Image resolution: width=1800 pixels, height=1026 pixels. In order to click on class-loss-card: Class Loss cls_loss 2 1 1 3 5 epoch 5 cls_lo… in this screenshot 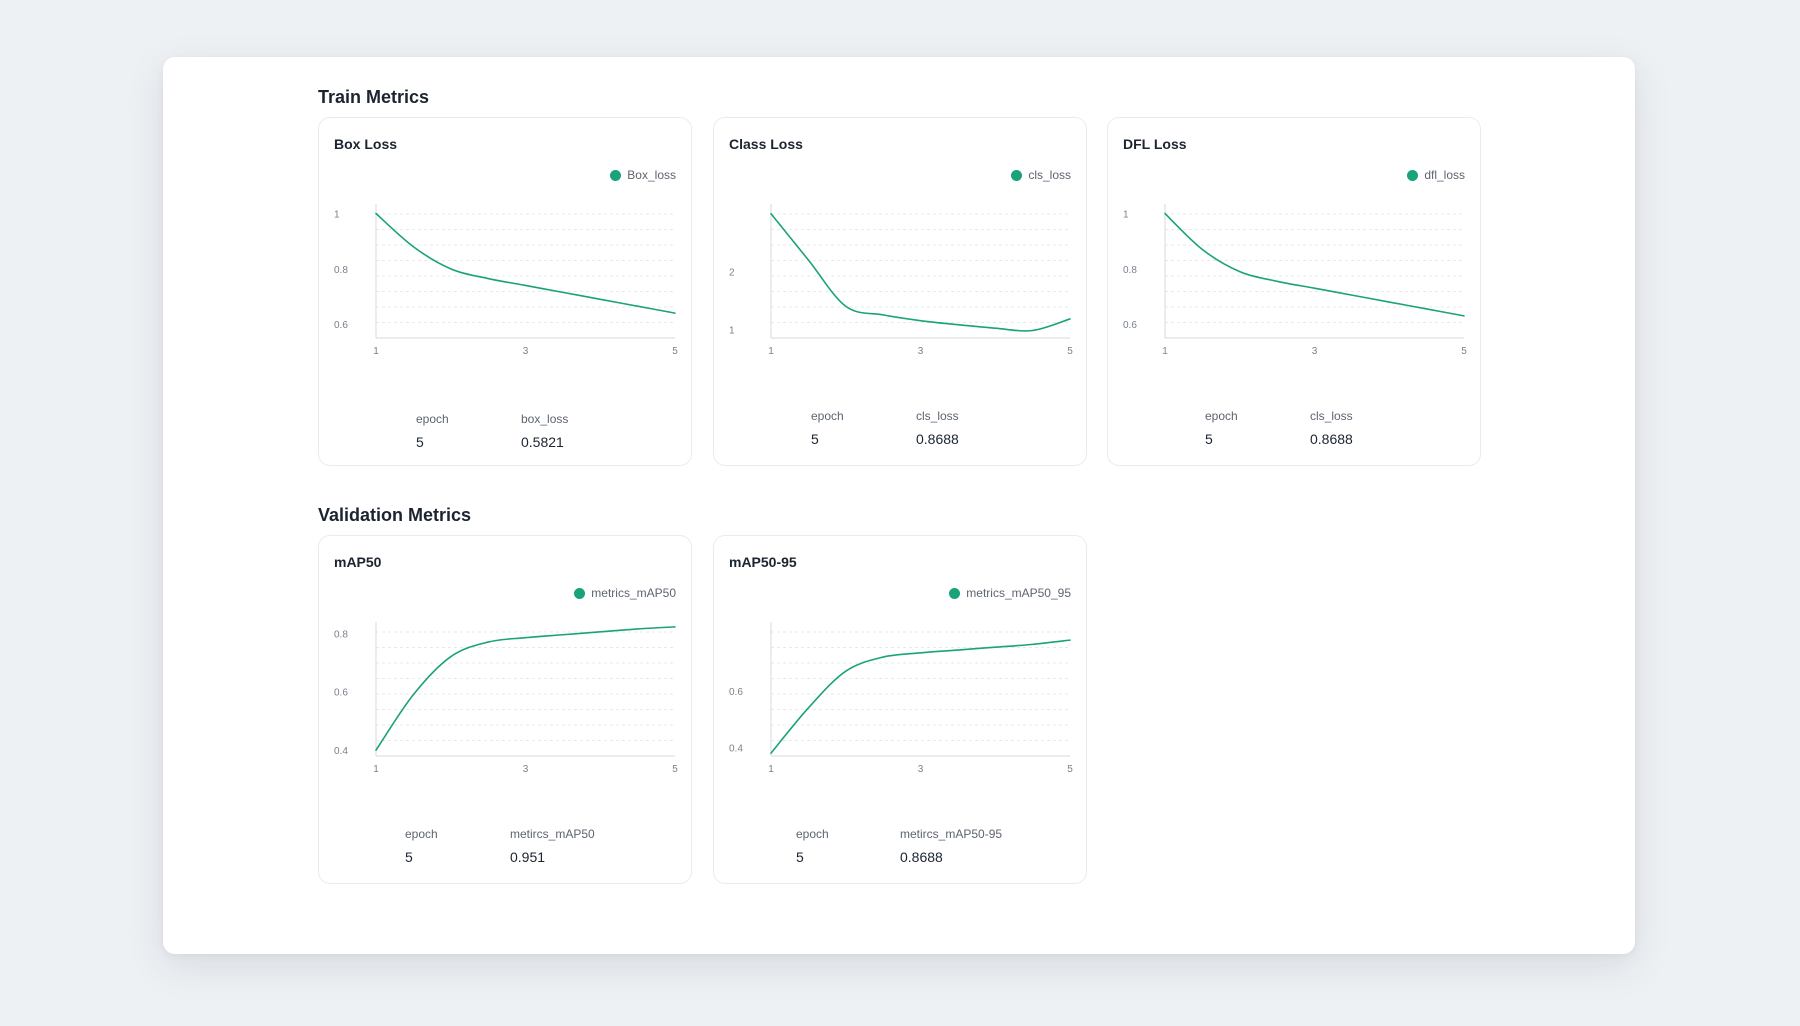, I will do `click(900, 291)`.